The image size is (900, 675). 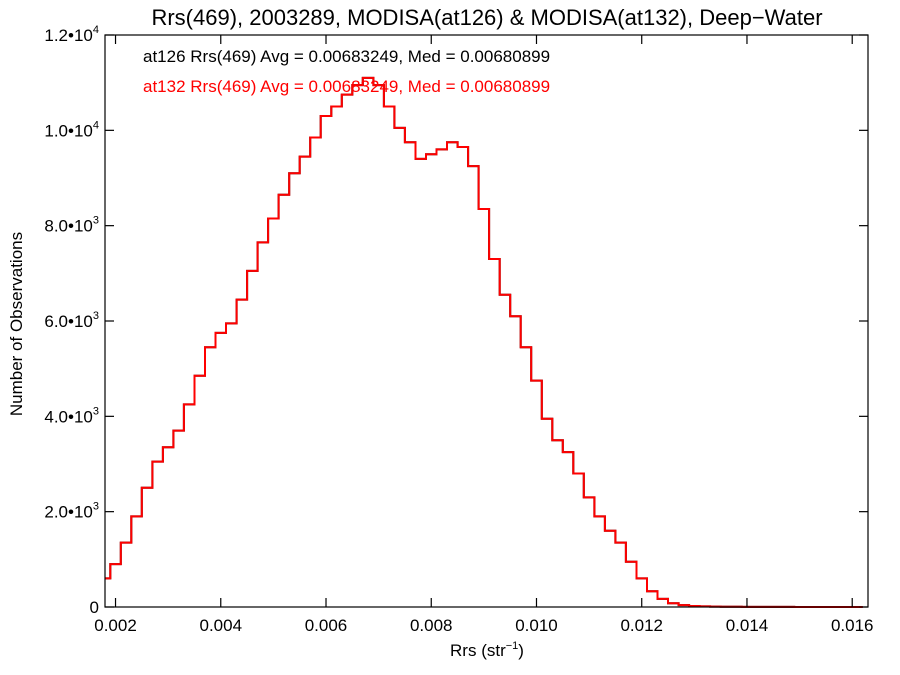 I want to click on y-axis-label: Number of Observations, so click(x=16, y=324).